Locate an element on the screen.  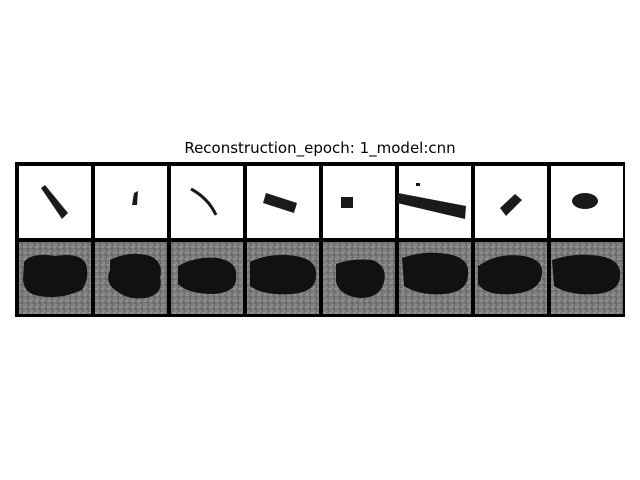
recon-blobs is located at coordinates (322, 275).